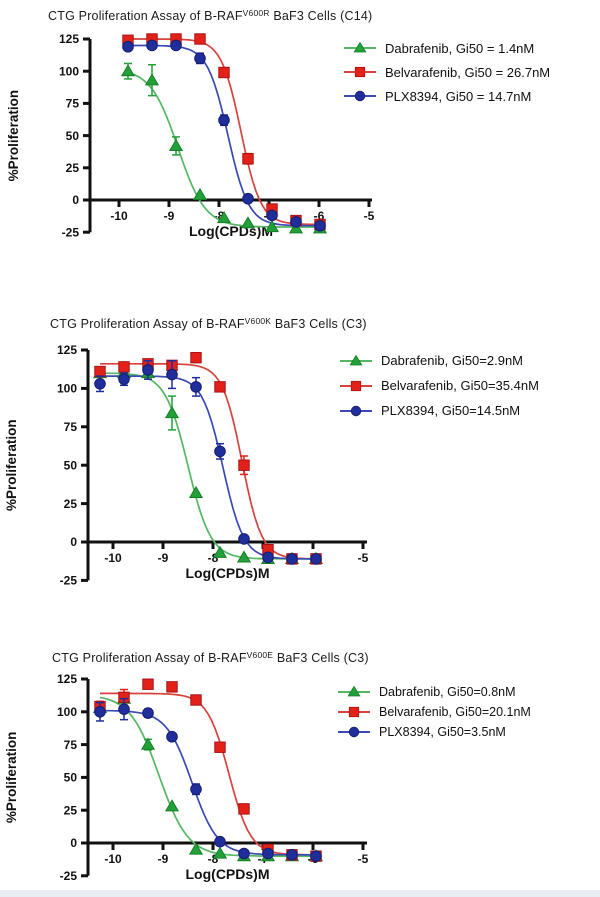 The image size is (600, 897). I want to click on y-tick-label: -25, so click(69, 581).